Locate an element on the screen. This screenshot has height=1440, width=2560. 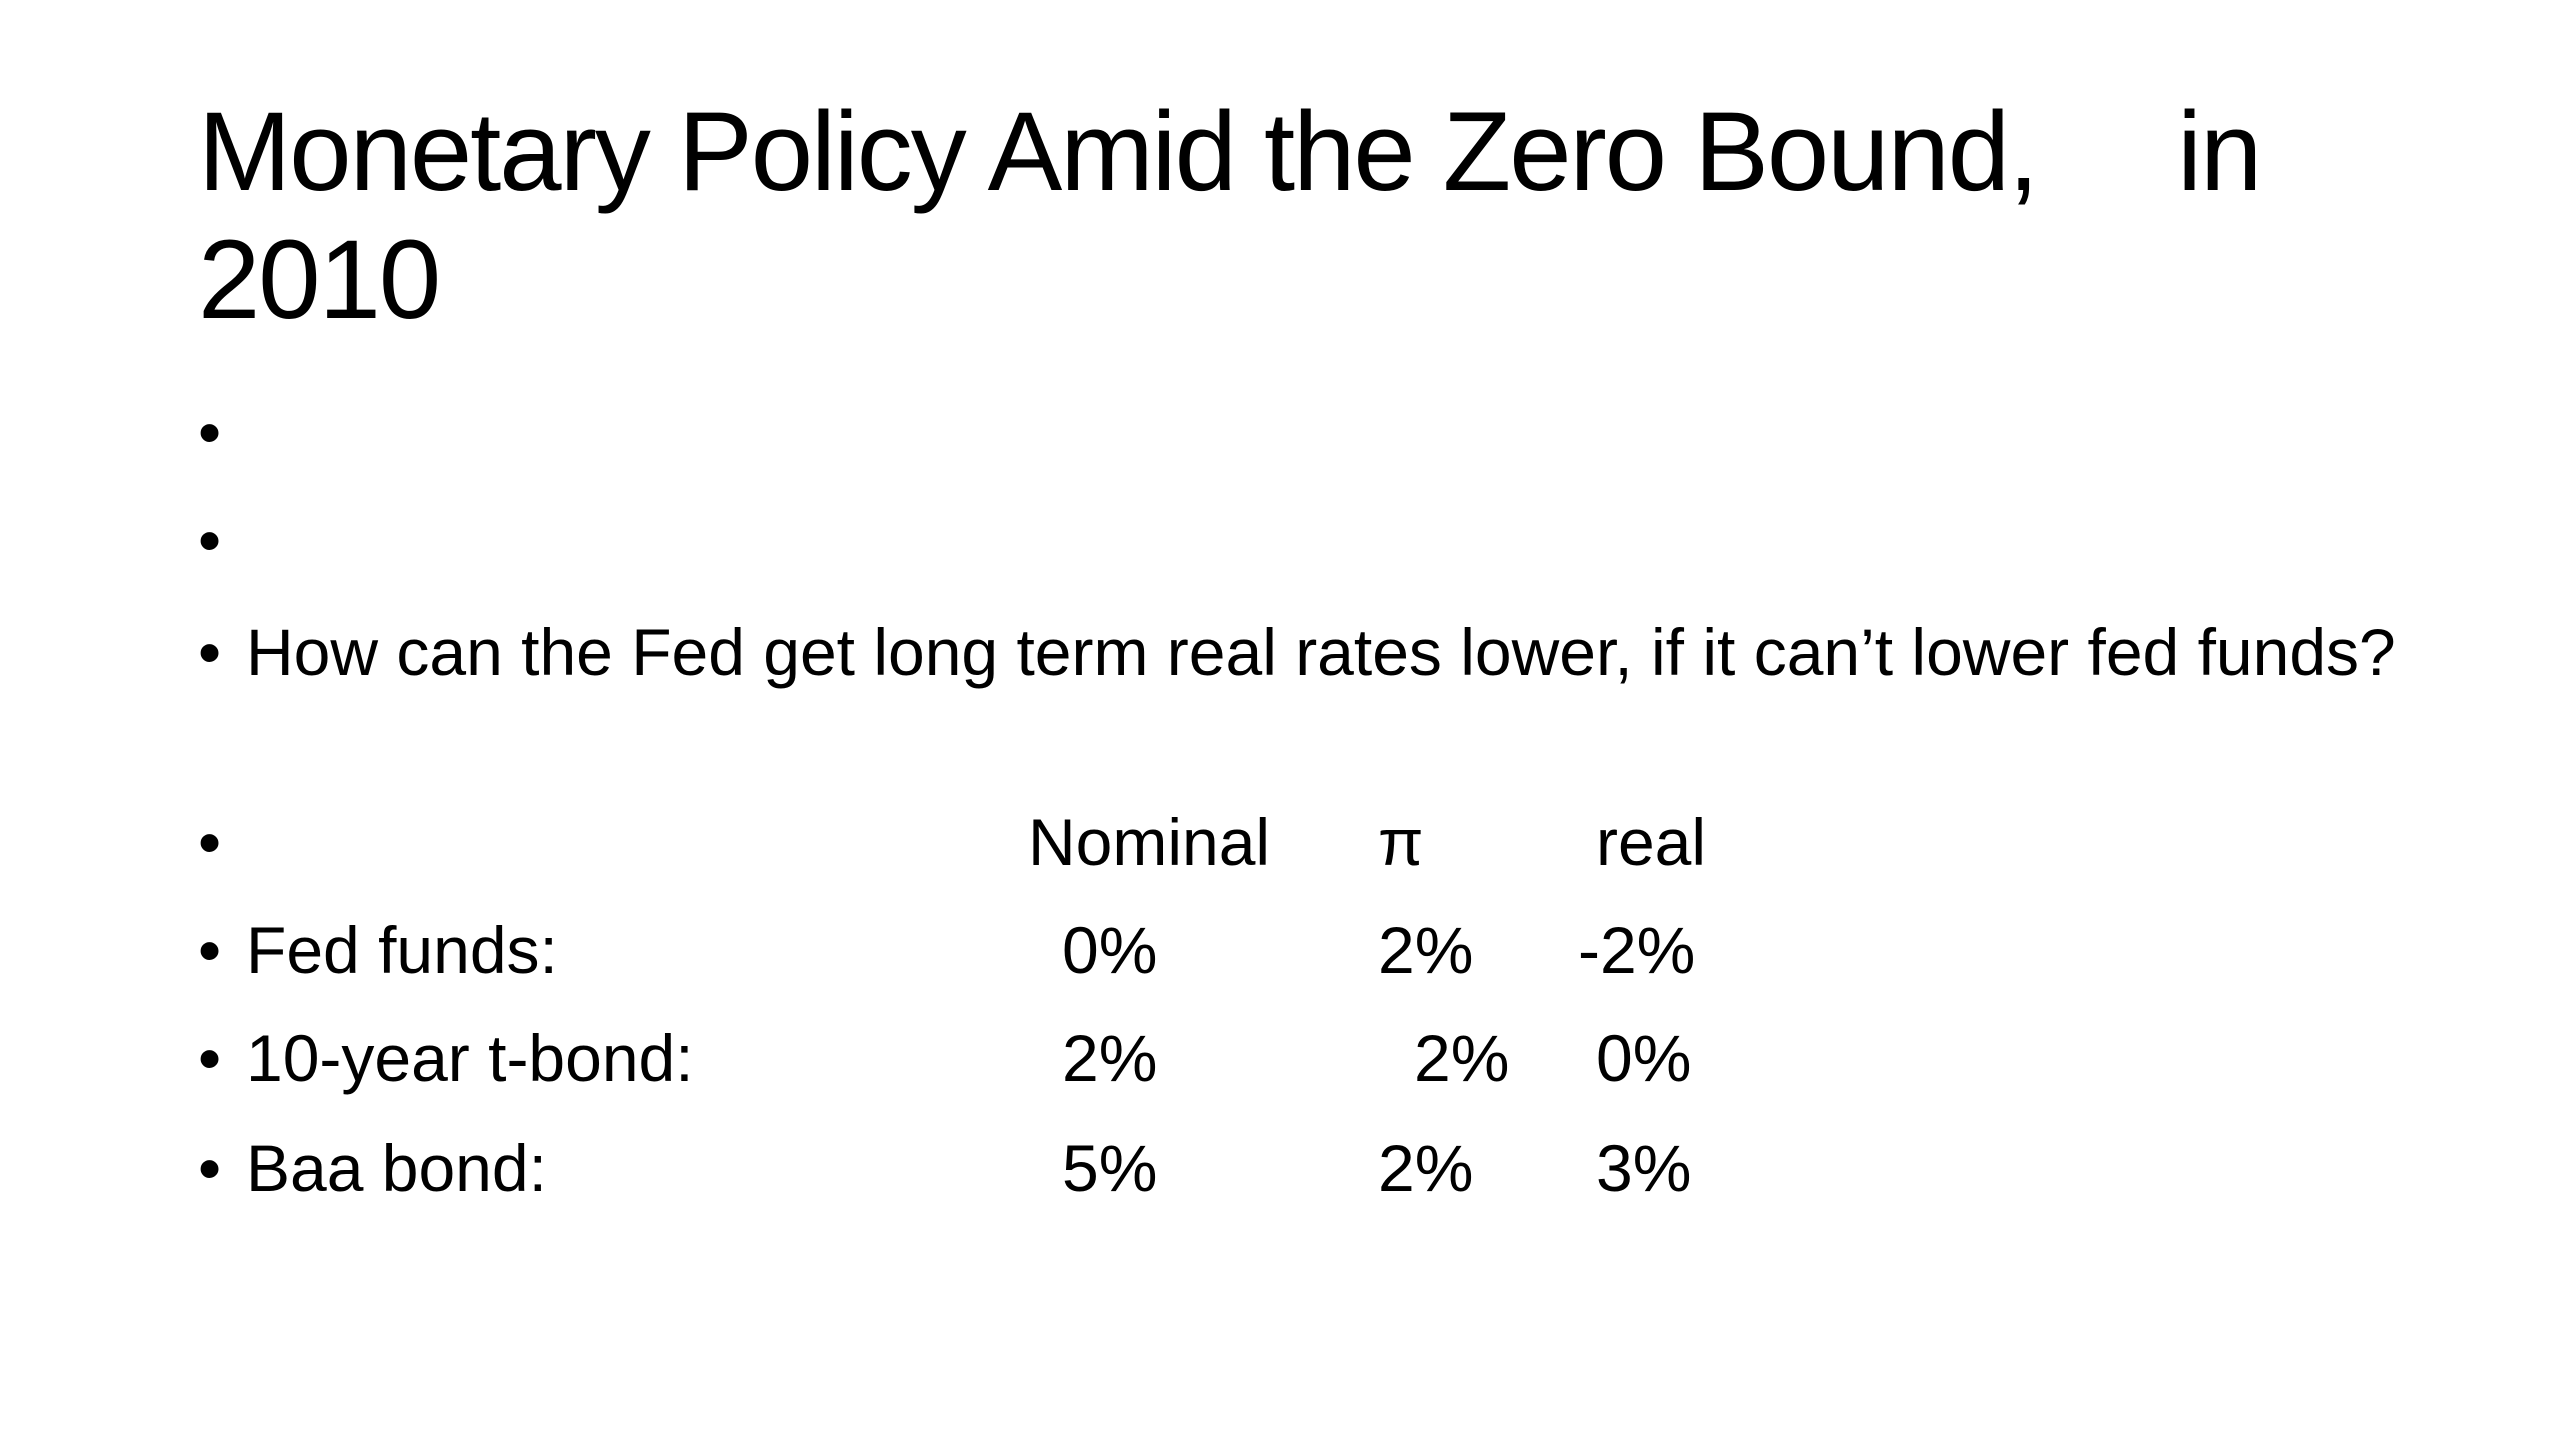
real-value: 3% is located at coordinates (1644, 1168).